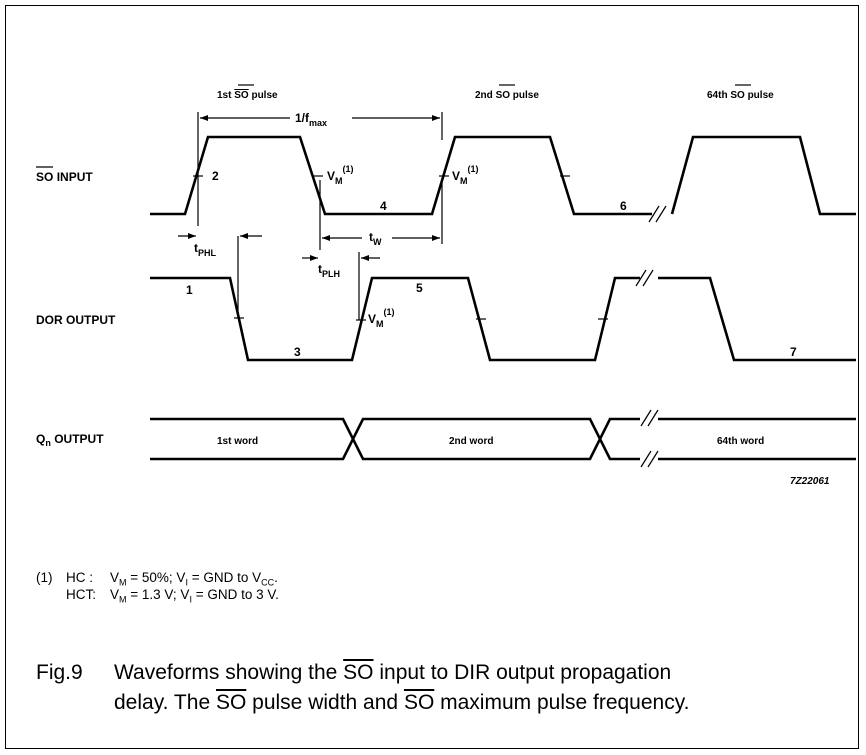 The image size is (866, 755). Describe the element at coordinates (314, 258) in the screenshot. I see `tplh-arrowhead-left` at that location.